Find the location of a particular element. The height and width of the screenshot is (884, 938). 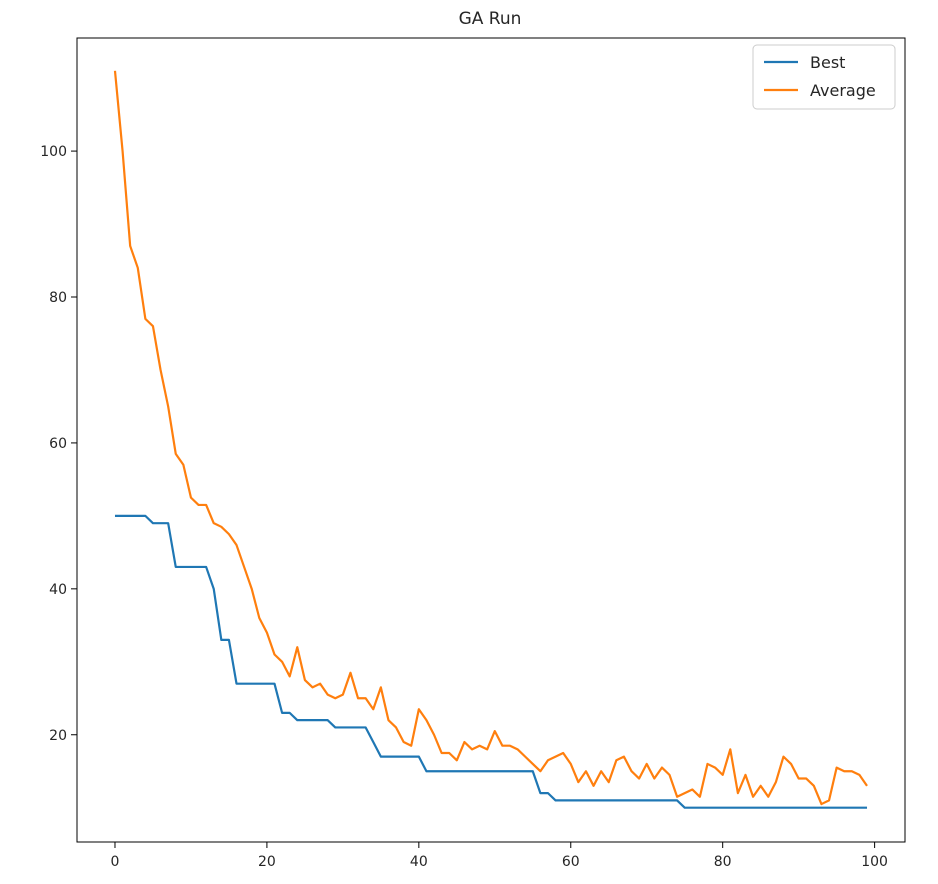

legend: Best Average is located at coordinates (824, 77).